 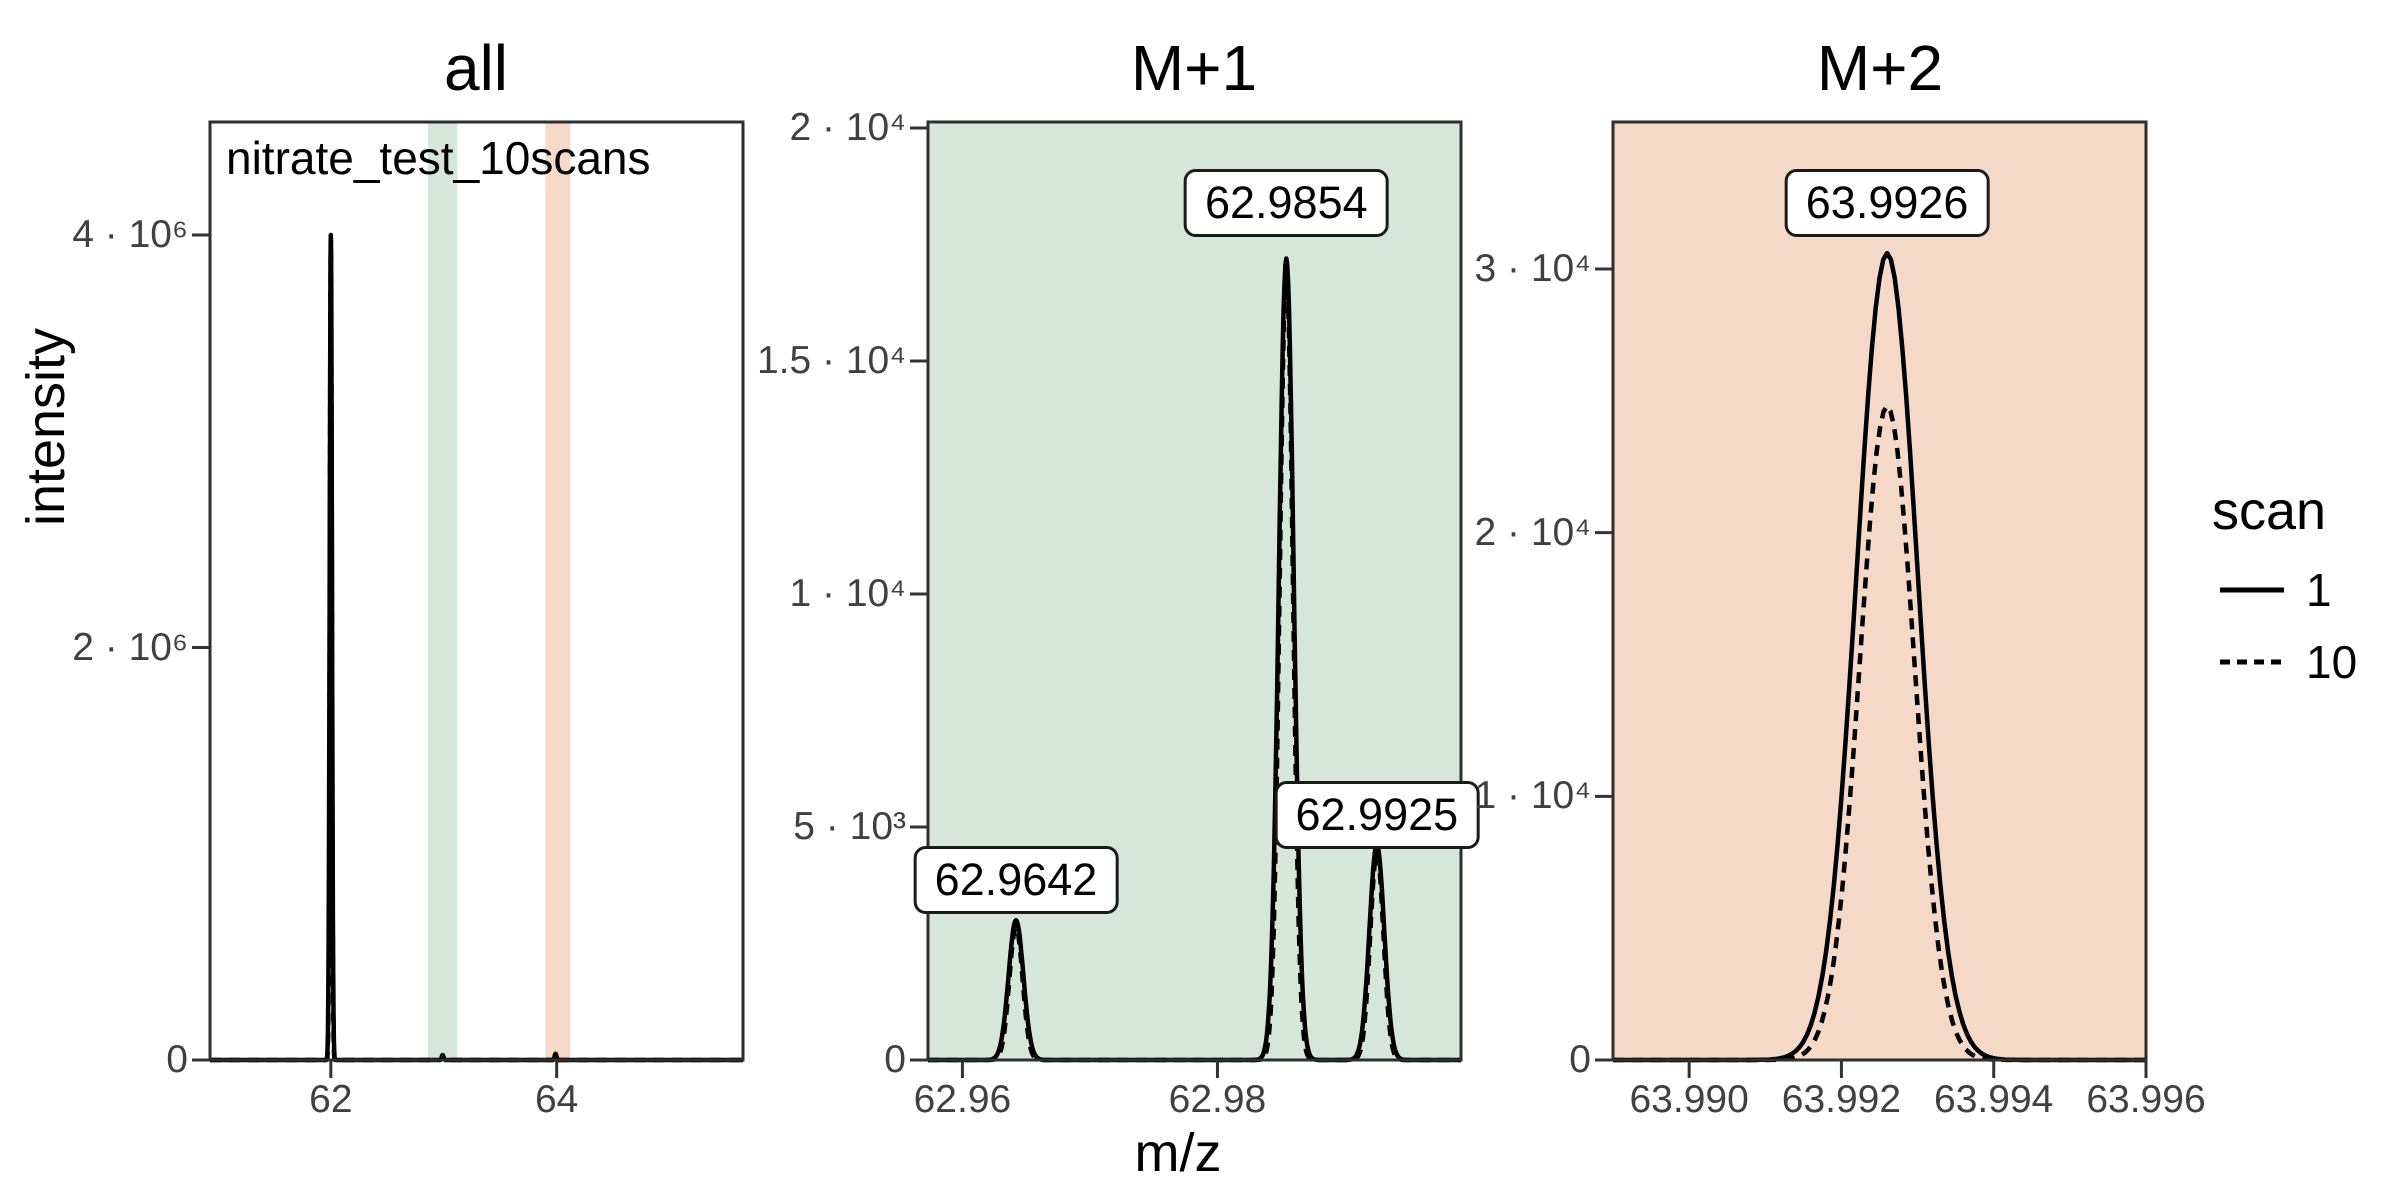 I want to click on y-axis-title: intensity, so click(x=46, y=427).